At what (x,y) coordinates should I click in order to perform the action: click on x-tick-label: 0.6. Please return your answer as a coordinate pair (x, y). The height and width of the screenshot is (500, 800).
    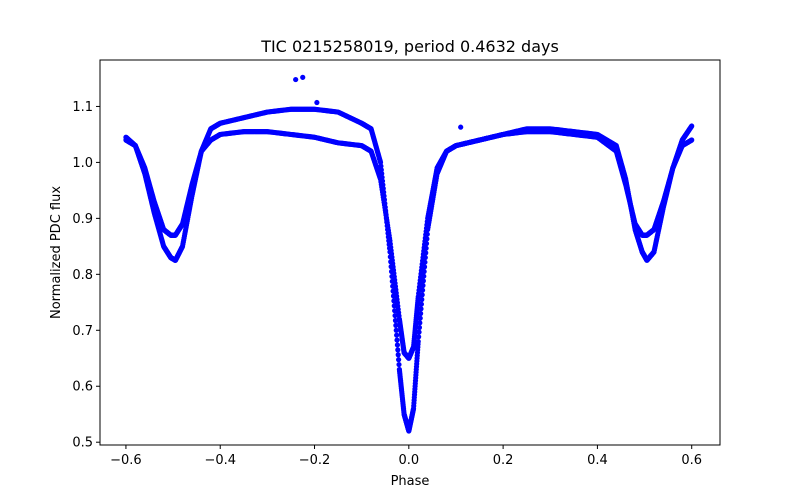
    Looking at the image, I should click on (691, 460).